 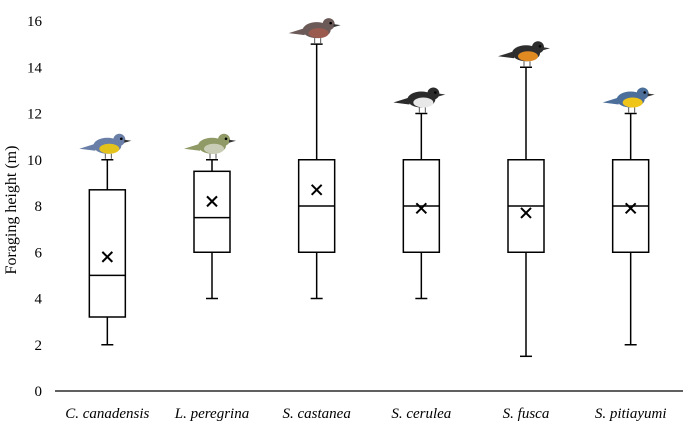 I want to click on tropical-parula-icon, so click(x=628, y=100).